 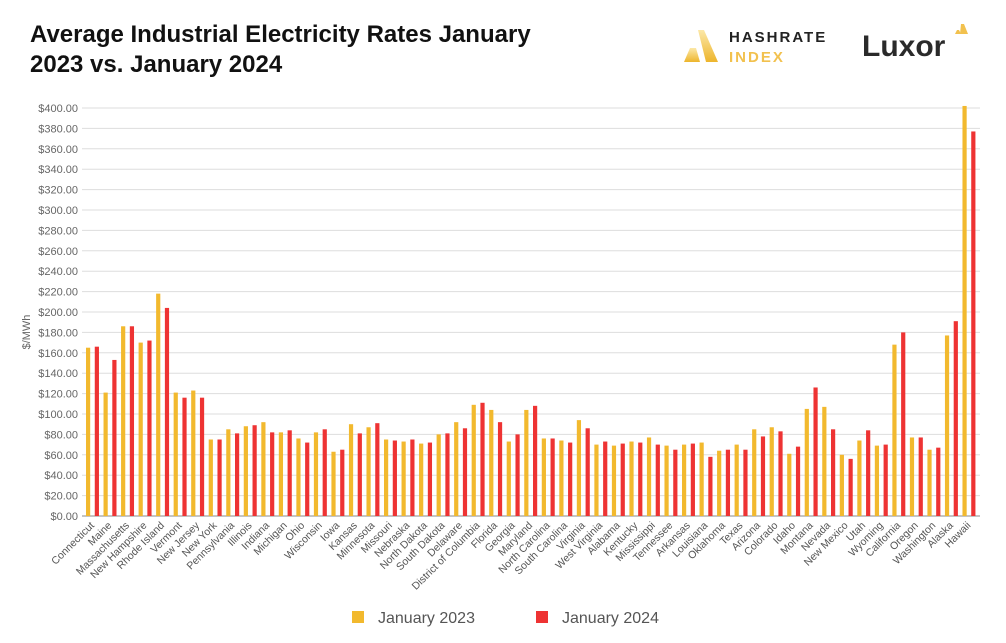 I want to click on x-tick-label: Arizona, so click(x=746, y=537).